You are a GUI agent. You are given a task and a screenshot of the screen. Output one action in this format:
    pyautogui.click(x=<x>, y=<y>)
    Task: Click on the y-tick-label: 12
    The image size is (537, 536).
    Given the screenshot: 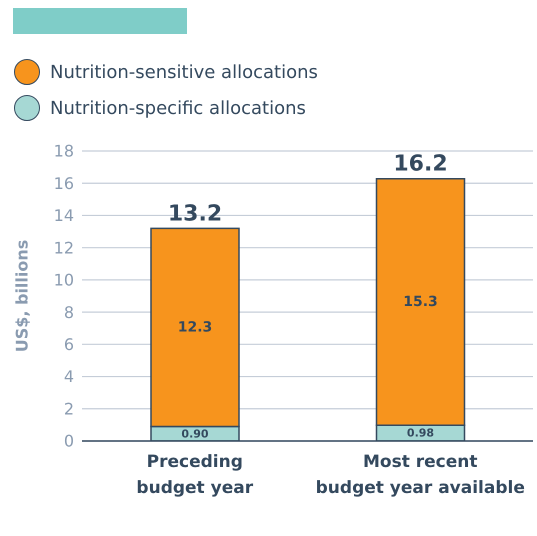 What is the action you would take?
    pyautogui.click(x=64, y=248)
    